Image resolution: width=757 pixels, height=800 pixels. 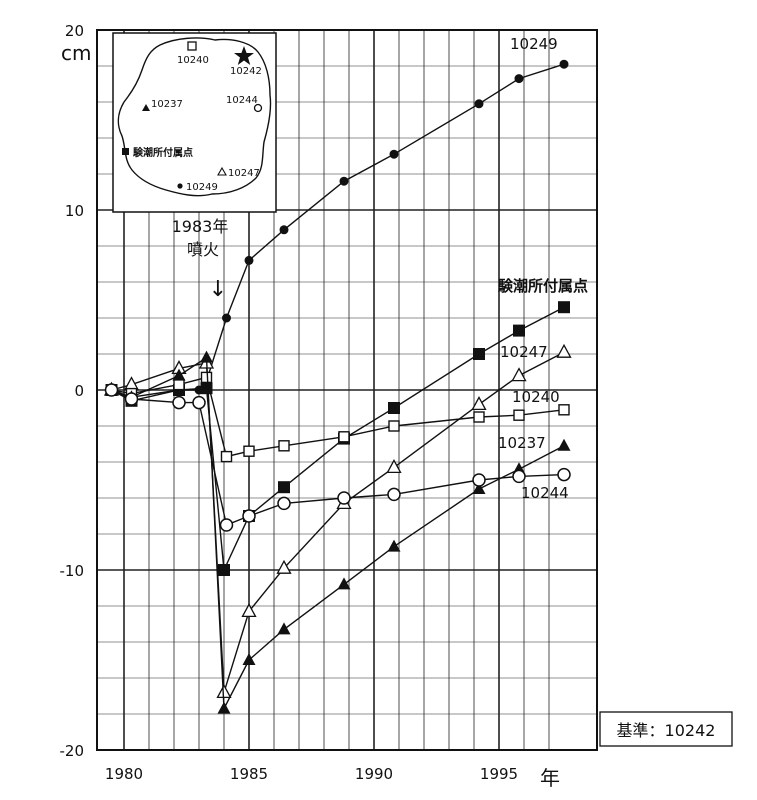 I want to click on reference-note: 基準：10242, so click(x=666, y=729).